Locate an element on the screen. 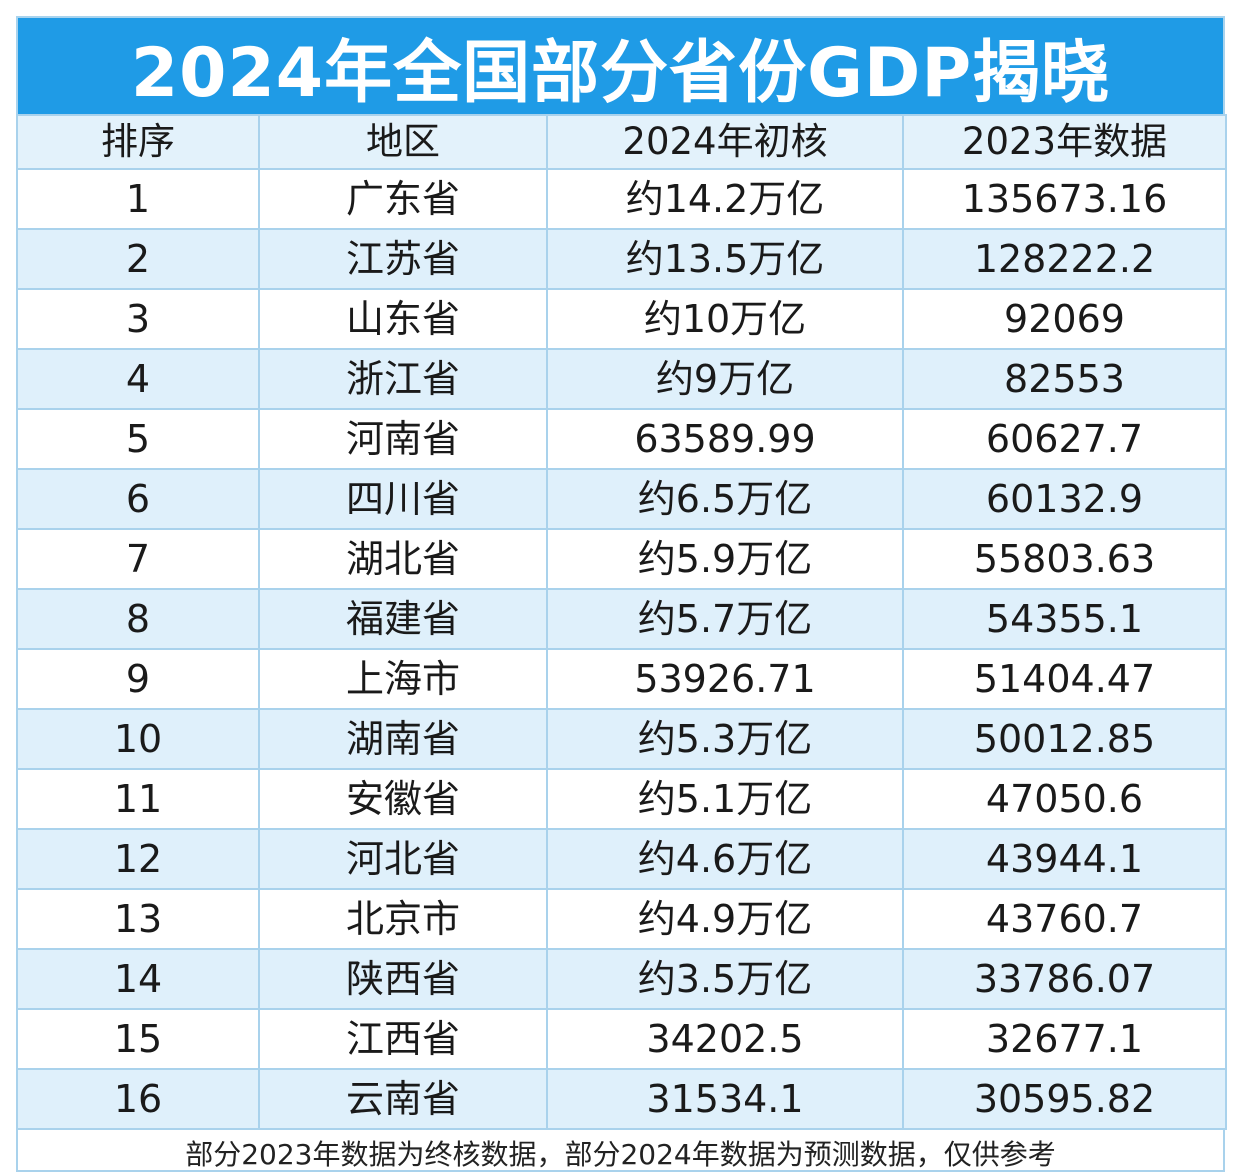  region-cell: 四川省 is located at coordinates (403, 499).